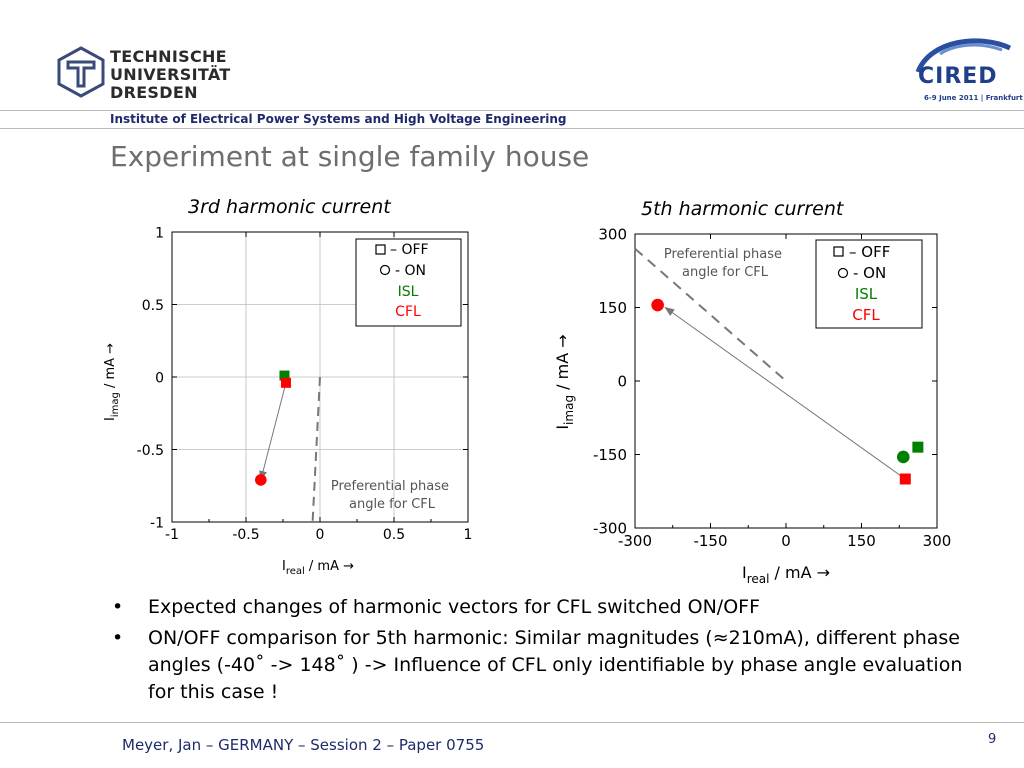 The width and height of the screenshot is (1024, 768). I want to click on chart-xtick-label: 150, so click(861, 541).